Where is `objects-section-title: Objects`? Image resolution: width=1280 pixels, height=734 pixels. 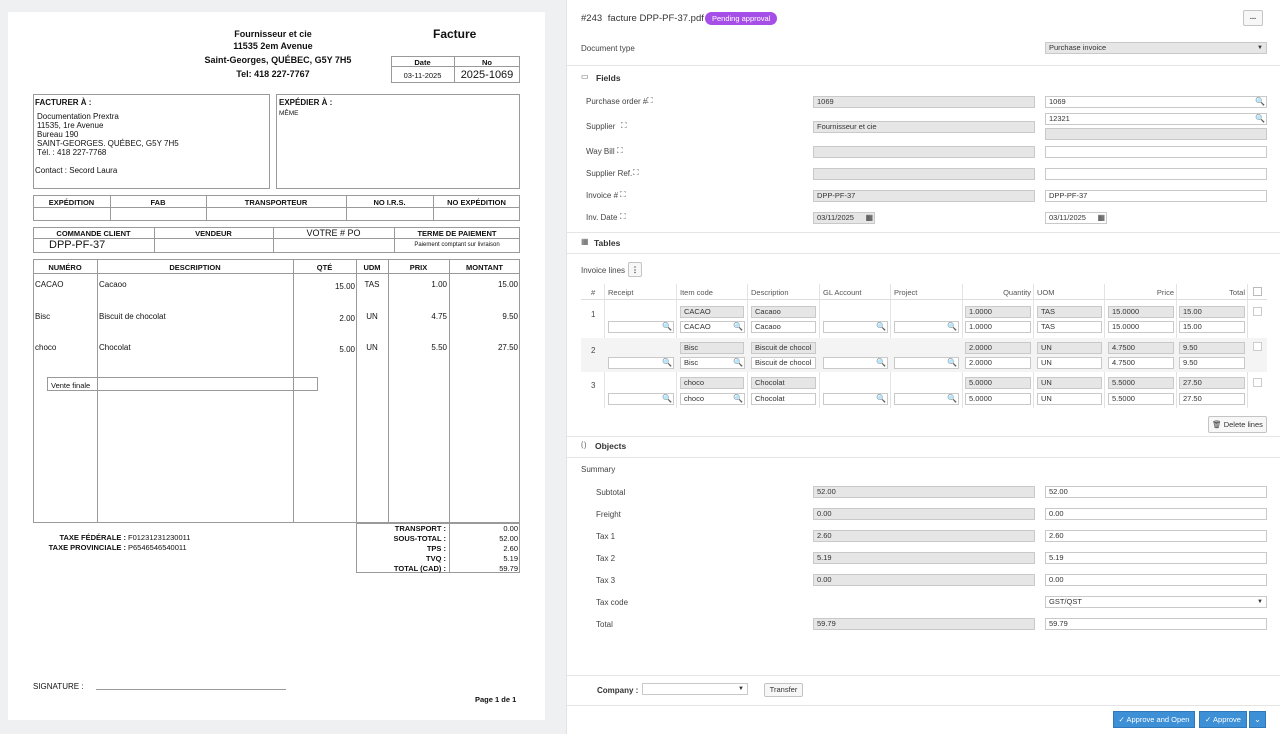 objects-section-title: Objects is located at coordinates (611, 446).